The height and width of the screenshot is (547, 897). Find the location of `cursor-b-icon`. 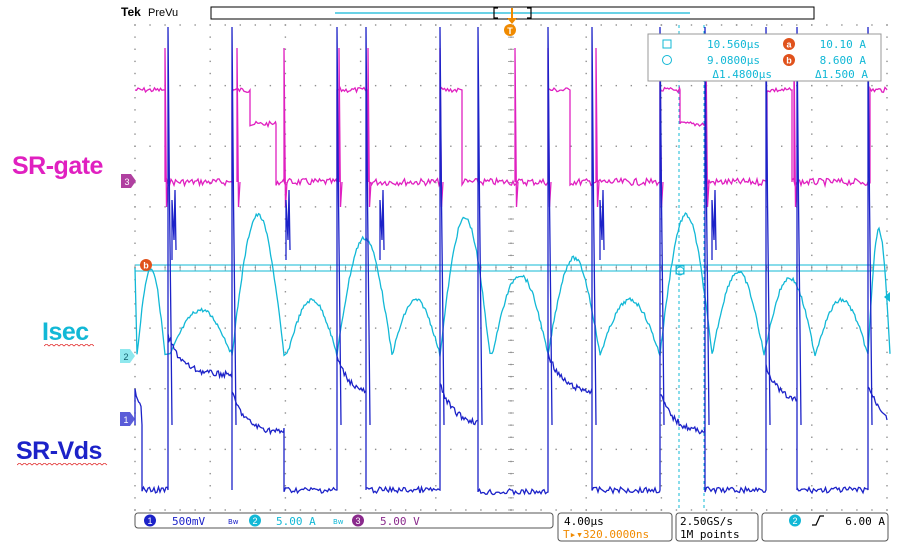

cursor-b-icon is located at coordinates (789, 60).